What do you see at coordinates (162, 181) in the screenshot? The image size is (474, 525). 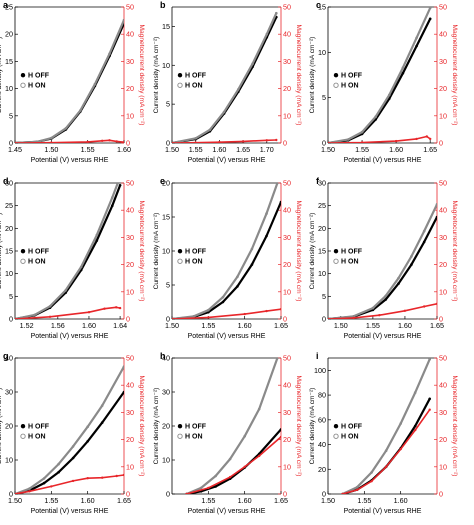 I see `panel-label: e` at bounding box center [162, 181].